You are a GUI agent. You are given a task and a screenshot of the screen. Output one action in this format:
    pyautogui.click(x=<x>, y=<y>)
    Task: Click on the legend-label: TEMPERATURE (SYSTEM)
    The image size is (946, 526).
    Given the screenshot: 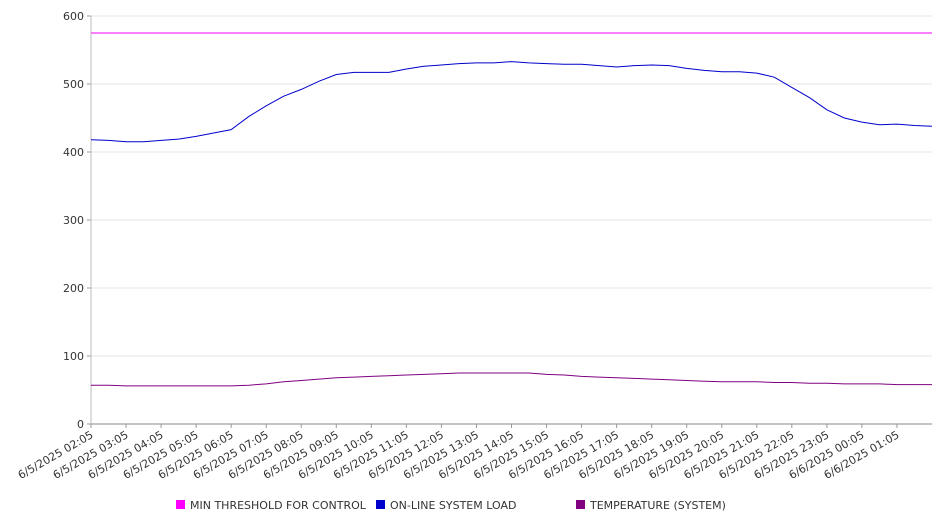 What is the action you would take?
    pyautogui.click(x=657, y=505)
    